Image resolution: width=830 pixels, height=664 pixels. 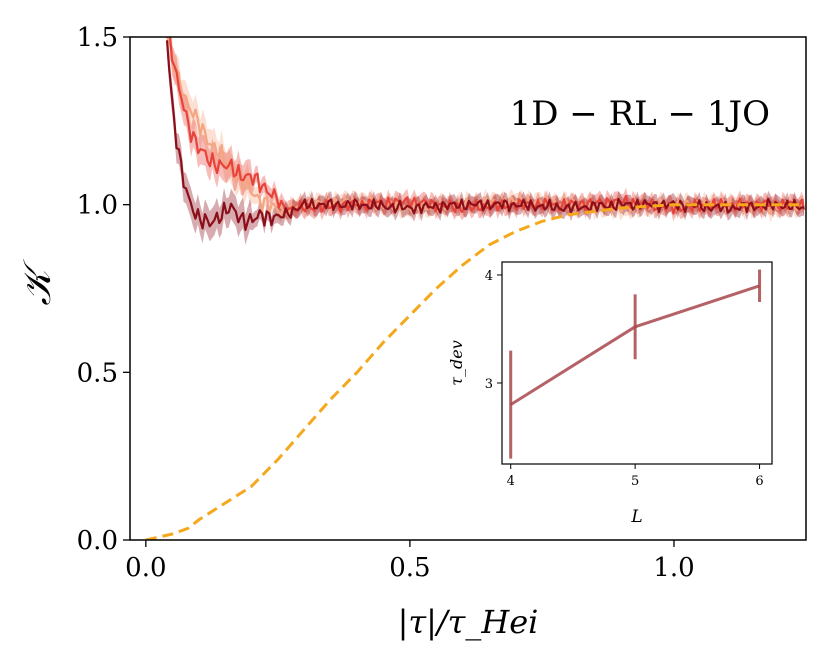 I want to click on y-tick-label: 1.0, so click(x=97, y=206).